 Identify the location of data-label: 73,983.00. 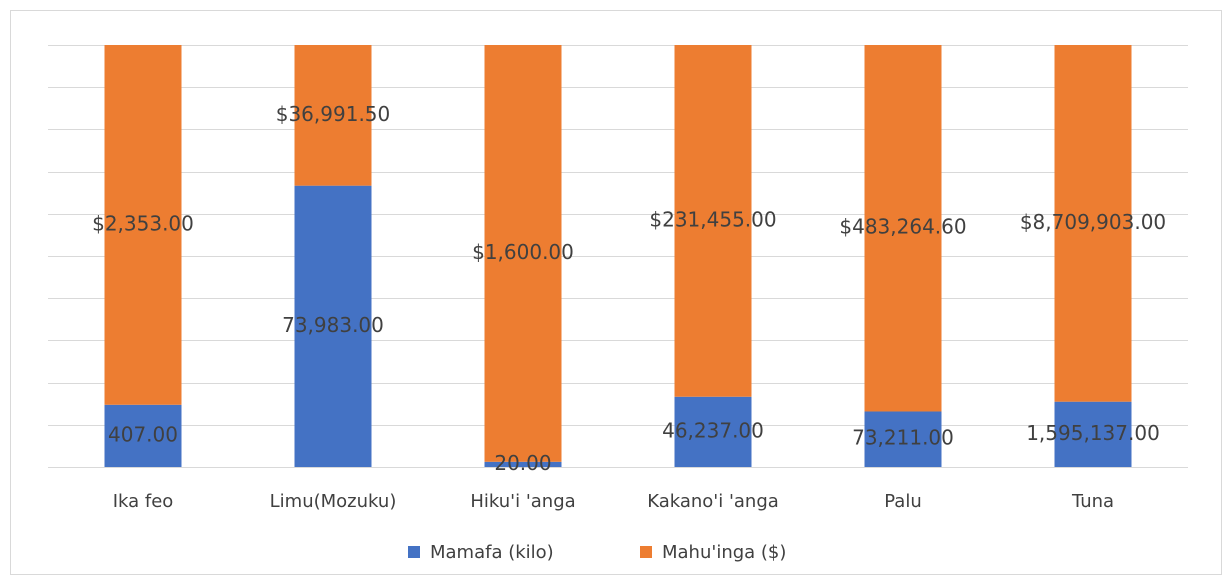
(333, 325).